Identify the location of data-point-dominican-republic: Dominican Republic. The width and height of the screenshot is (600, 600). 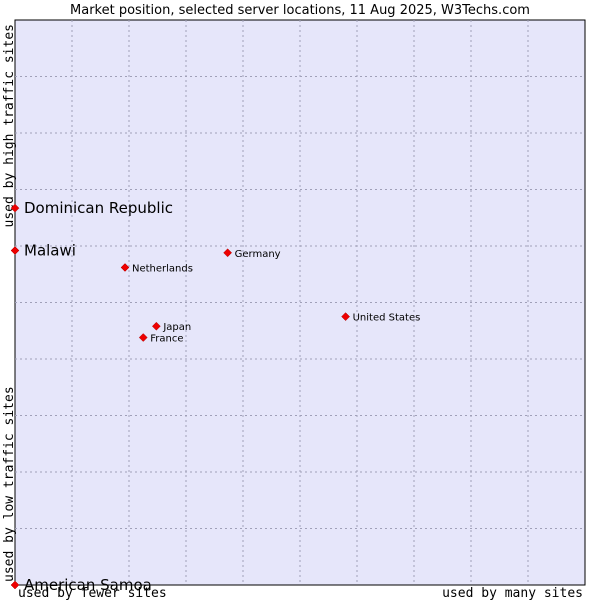
(91, 208).